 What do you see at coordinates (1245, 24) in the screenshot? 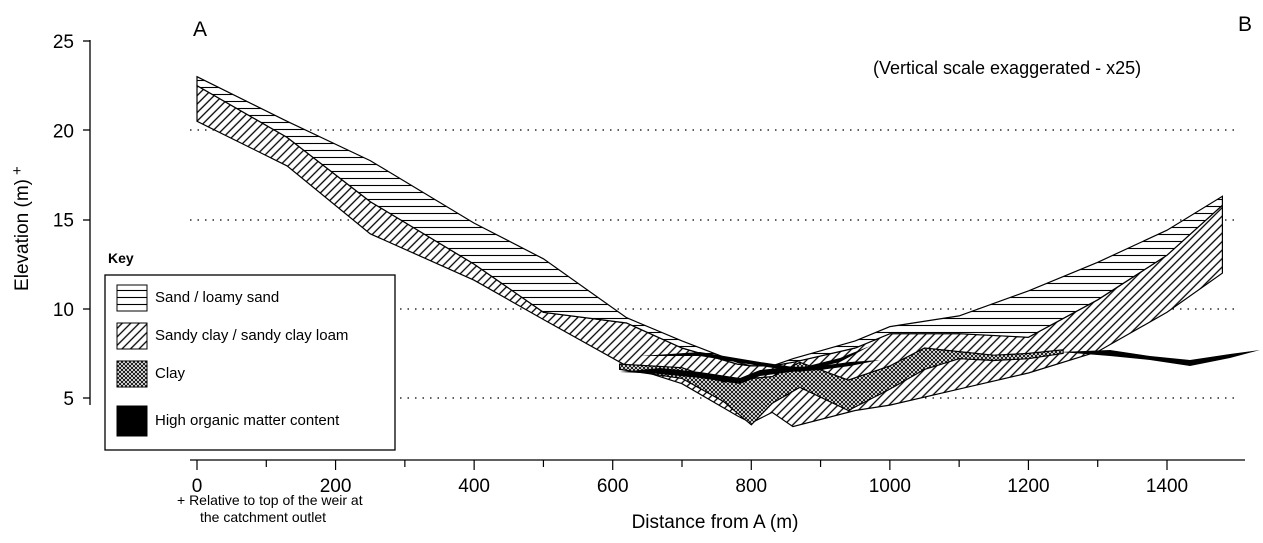
I see `point-b-label: B` at bounding box center [1245, 24].